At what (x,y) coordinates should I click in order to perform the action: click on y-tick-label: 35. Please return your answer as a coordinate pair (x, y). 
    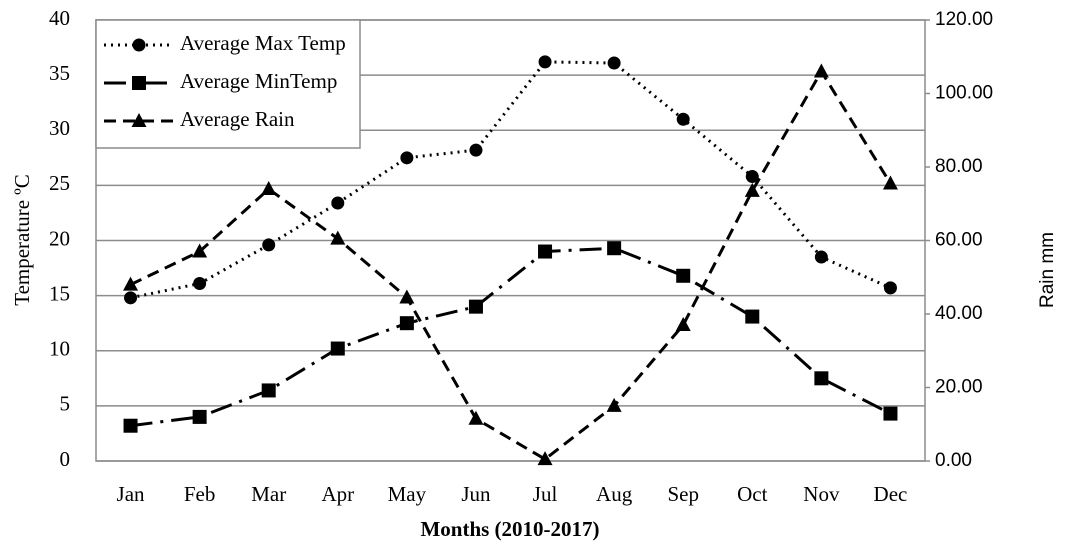
    Looking at the image, I should click on (59, 73).